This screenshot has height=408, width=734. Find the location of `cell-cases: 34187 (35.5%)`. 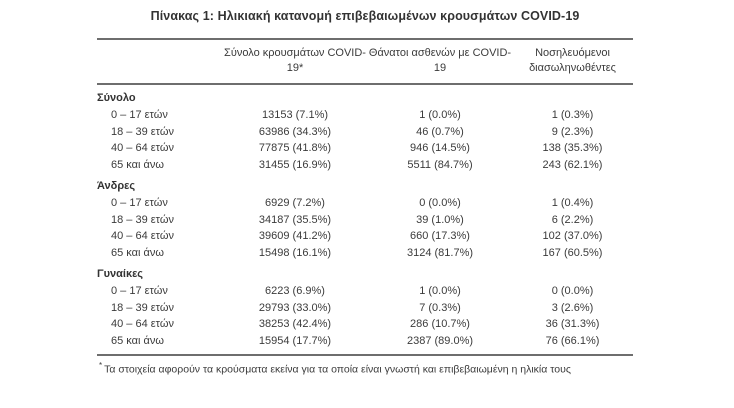

cell-cases: 34187 (35.5%) is located at coordinates (295, 219).